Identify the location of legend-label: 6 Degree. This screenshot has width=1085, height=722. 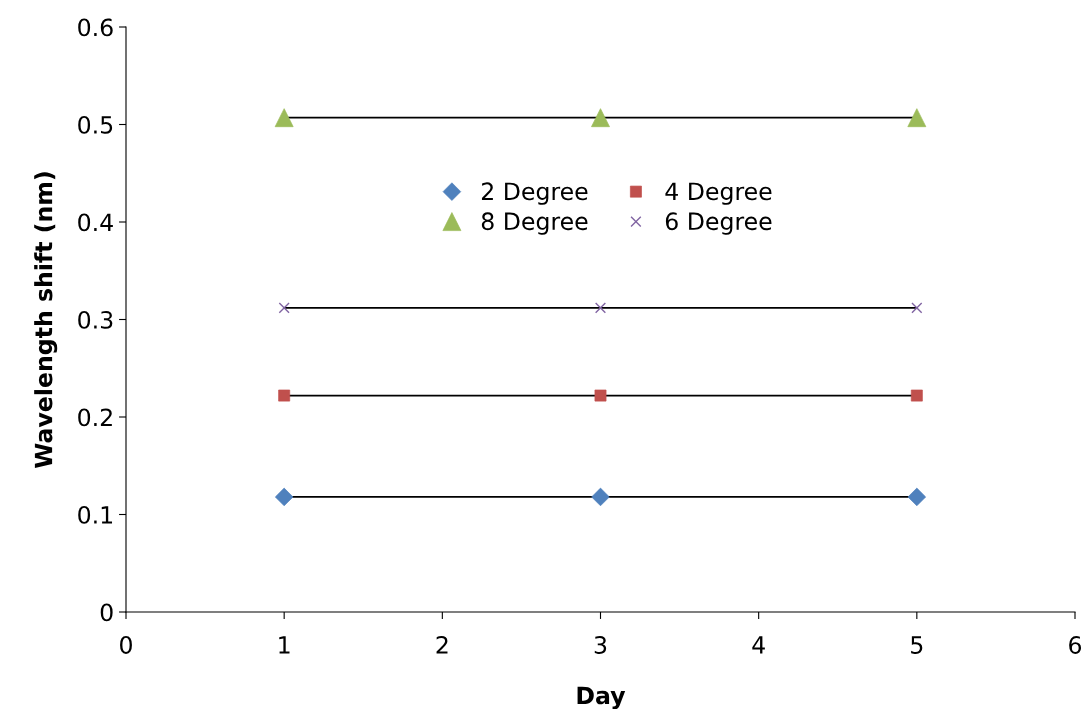
(718, 223).